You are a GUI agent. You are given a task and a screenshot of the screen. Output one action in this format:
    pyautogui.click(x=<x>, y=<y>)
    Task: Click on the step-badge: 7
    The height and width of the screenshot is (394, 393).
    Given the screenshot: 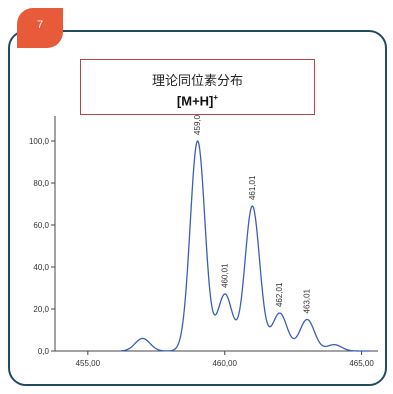 What is the action you would take?
    pyautogui.click(x=40, y=28)
    